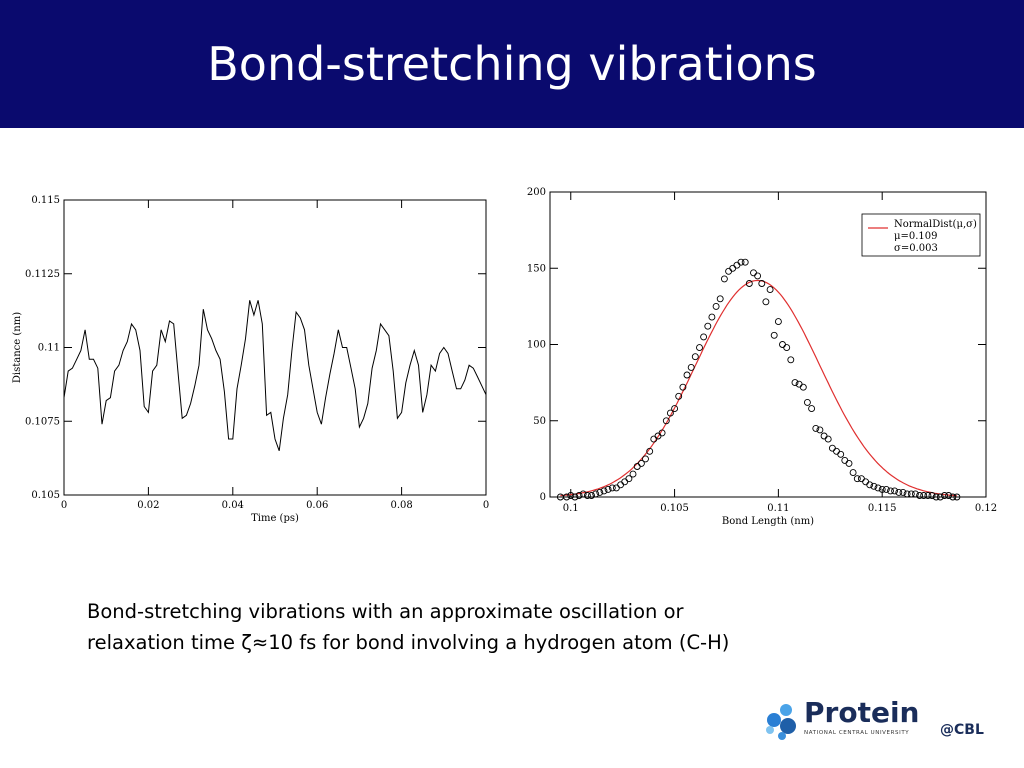 This screenshot has width=1024, height=768. I want to click on left-y-axis-label: Distance (nm), so click(17, 347).